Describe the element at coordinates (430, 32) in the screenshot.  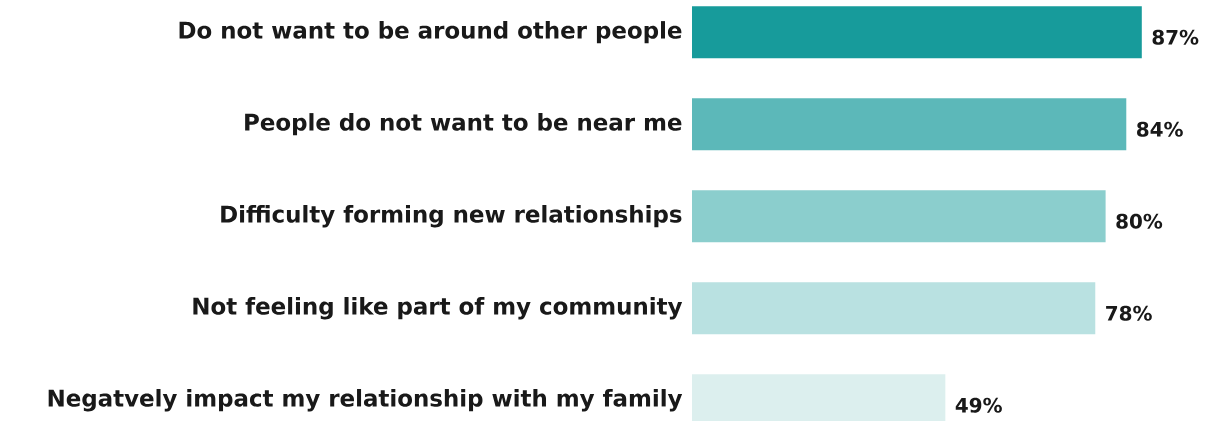
I see `y-tick-label: Do not want to be around other people` at that location.